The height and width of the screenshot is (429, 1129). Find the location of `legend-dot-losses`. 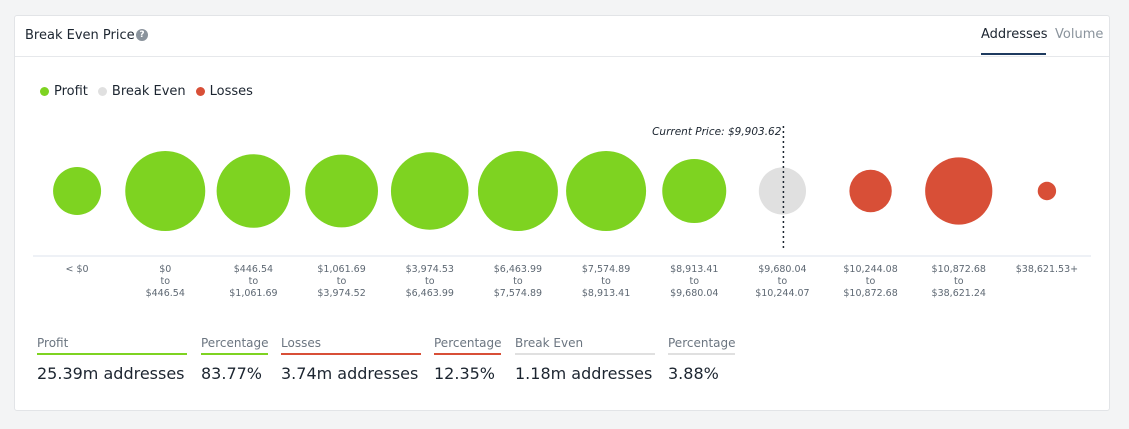

legend-dot-losses is located at coordinates (200, 91).